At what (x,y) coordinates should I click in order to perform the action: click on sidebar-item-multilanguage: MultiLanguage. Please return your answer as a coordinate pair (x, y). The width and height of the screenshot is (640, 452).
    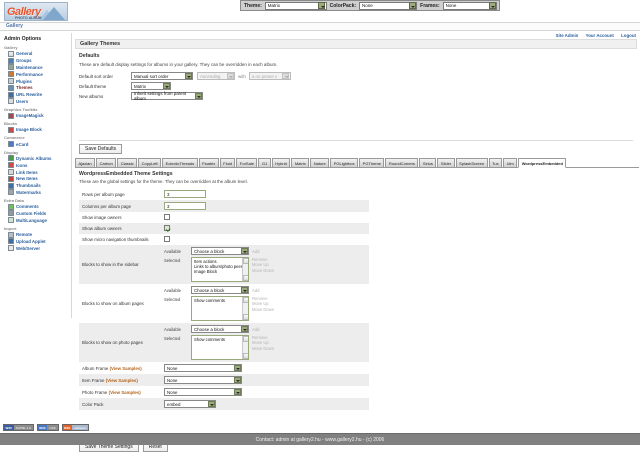
    Looking at the image, I should click on (36, 220).